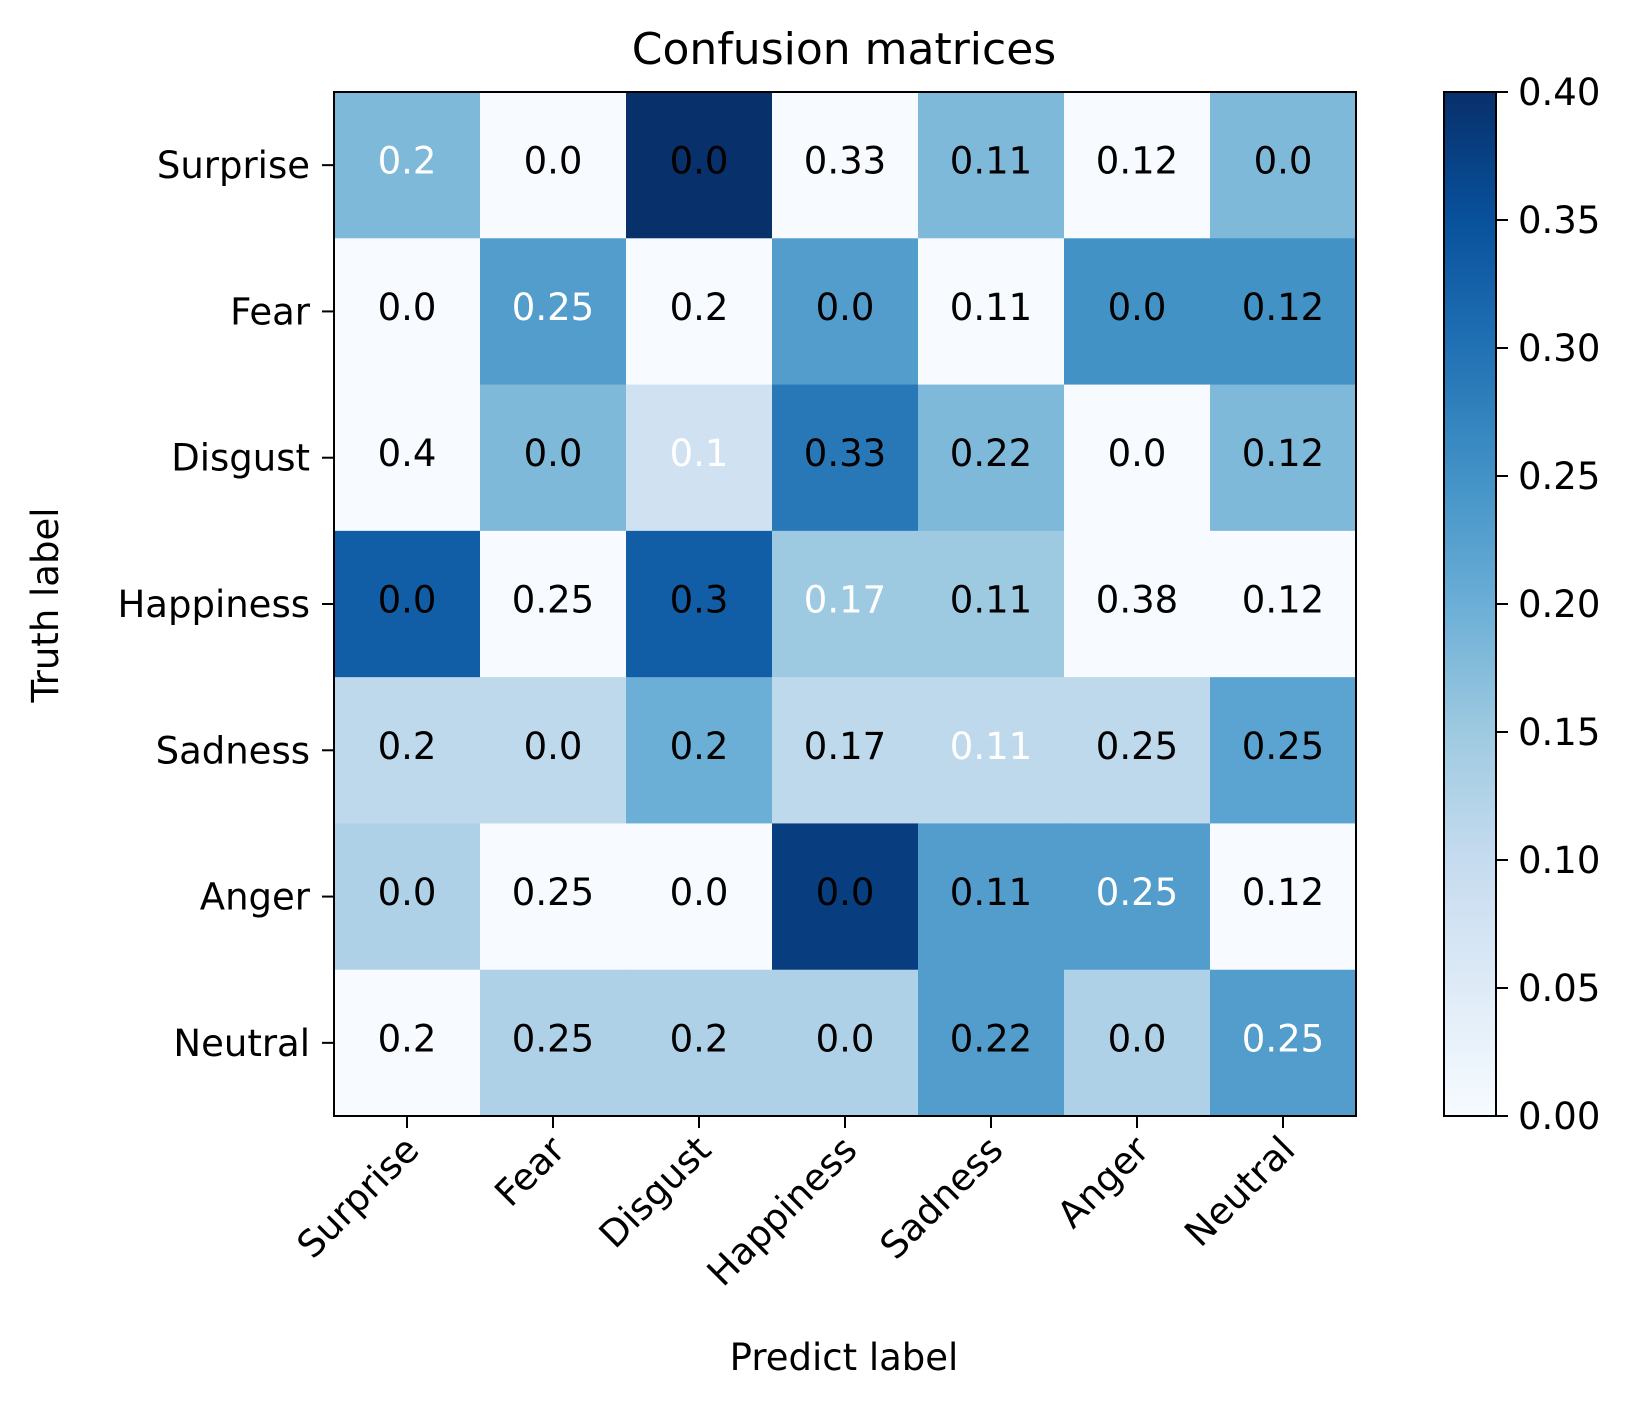 This screenshot has width=1639, height=1413. I want to click on y-tick-label: Sadness, so click(233, 750).